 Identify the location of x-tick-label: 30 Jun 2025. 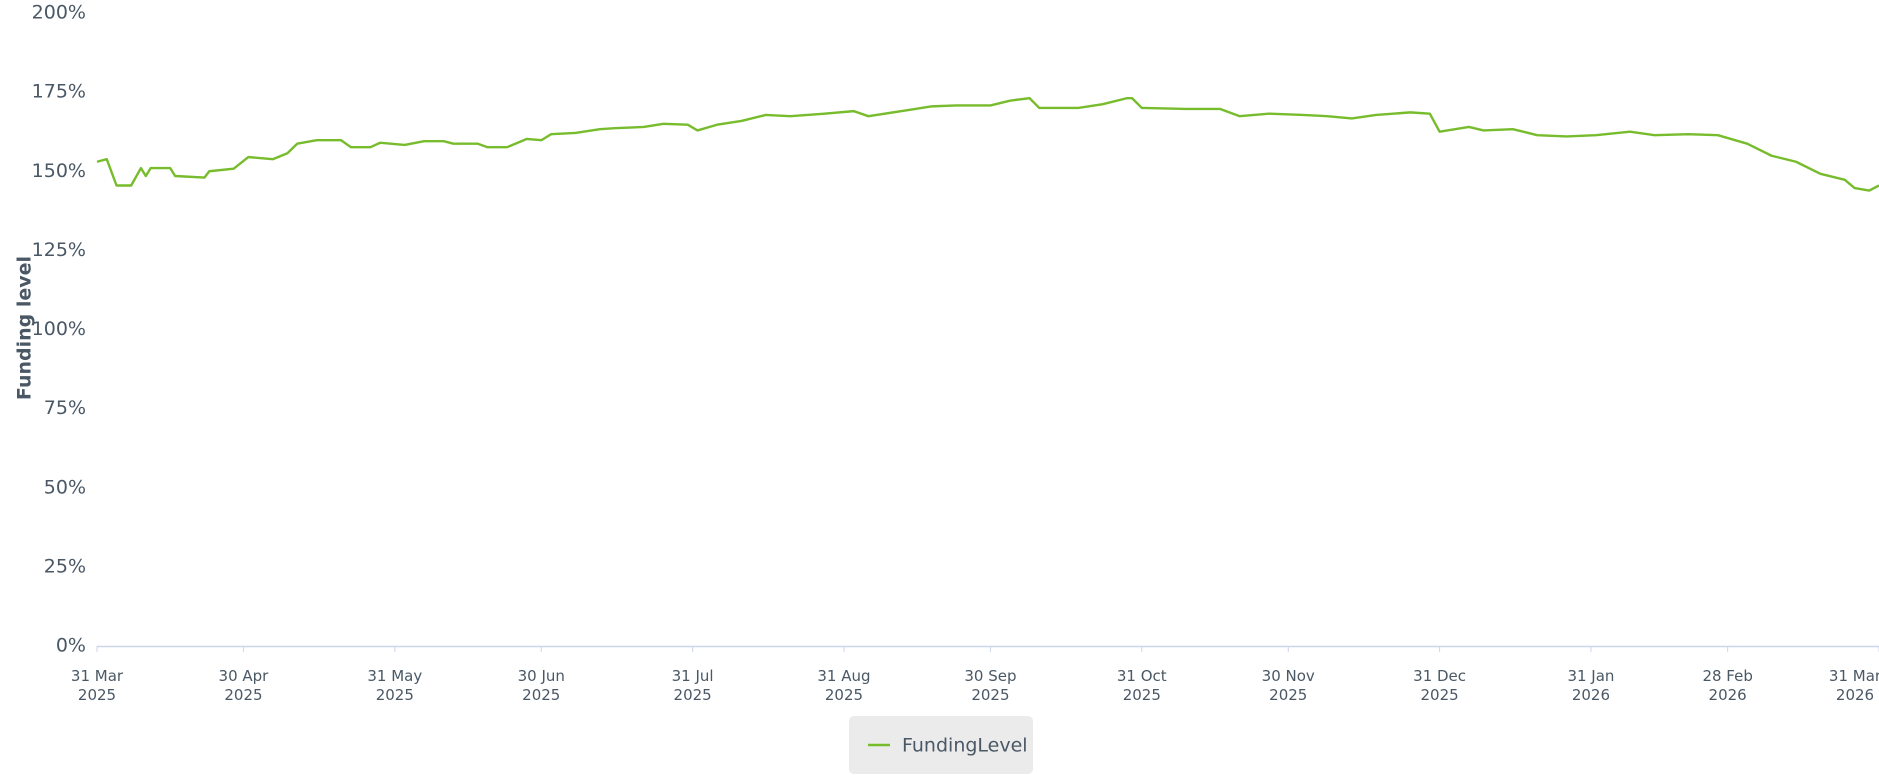
(541, 685).